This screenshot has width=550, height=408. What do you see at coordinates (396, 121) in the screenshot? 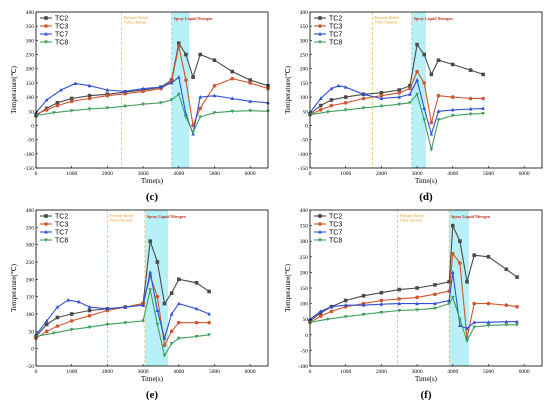
I see `series-line-tc8` at bounding box center [396, 121].